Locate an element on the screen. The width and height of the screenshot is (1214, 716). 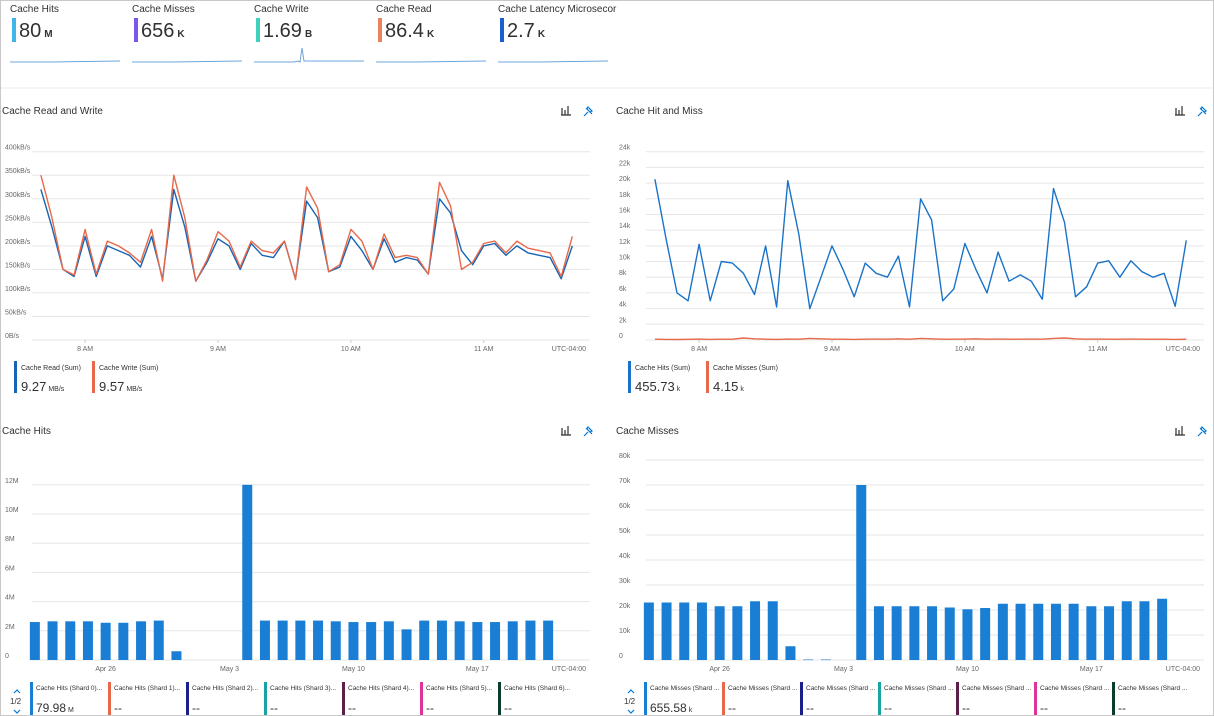
y-tick-label: 6k is located at coordinates (623, 289).